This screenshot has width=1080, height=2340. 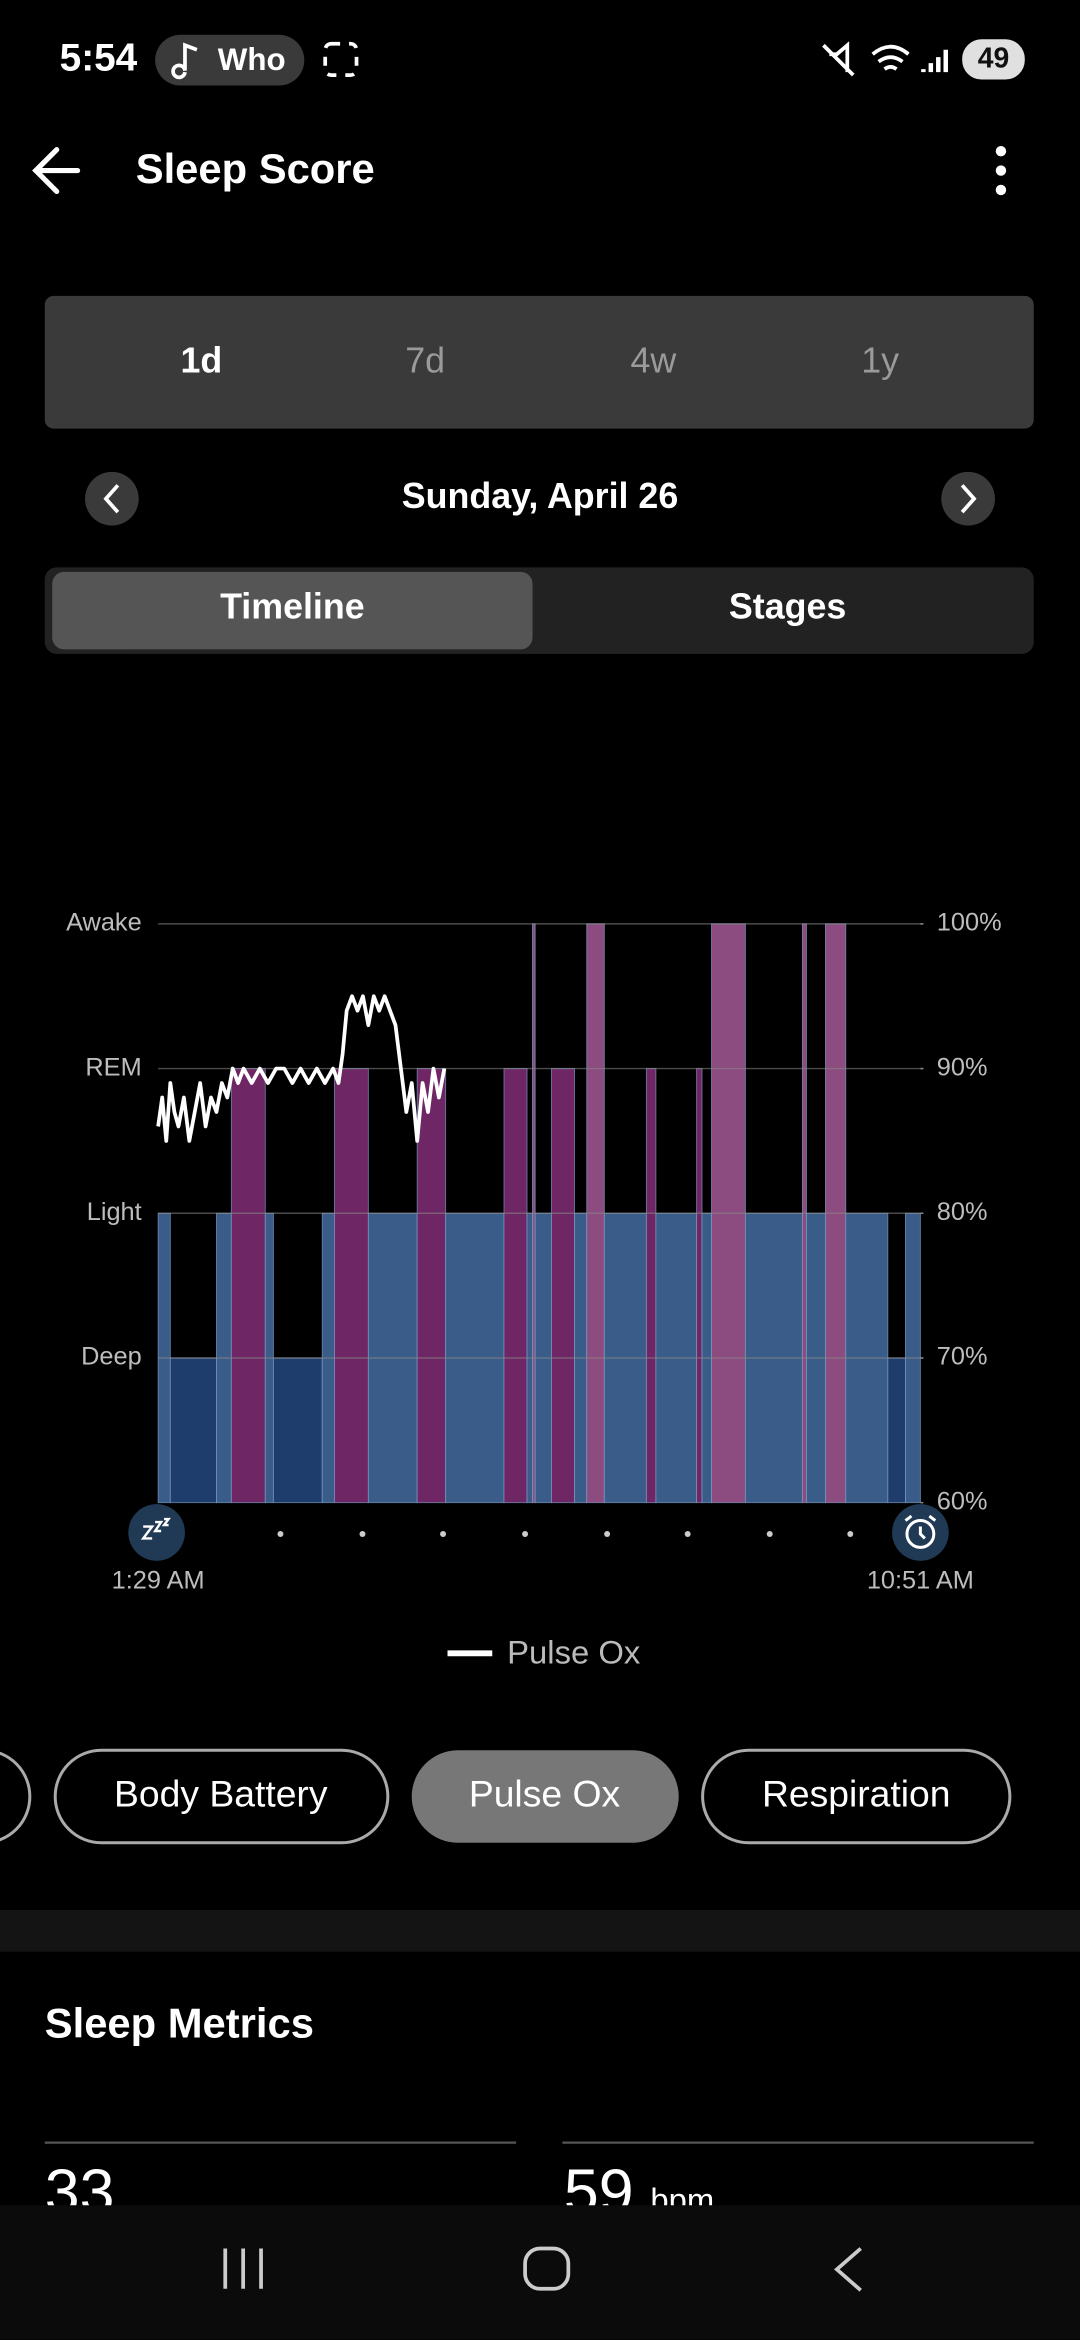 What do you see at coordinates (252, 59) in the screenshot?
I see `media-title: Who` at bounding box center [252, 59].